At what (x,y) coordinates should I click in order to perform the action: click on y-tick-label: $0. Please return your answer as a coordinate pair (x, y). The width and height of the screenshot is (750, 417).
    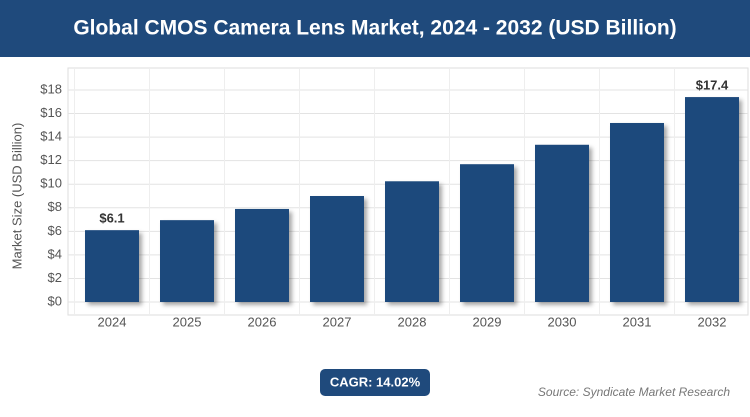
    Looking at the image, I should click on (55, 300).